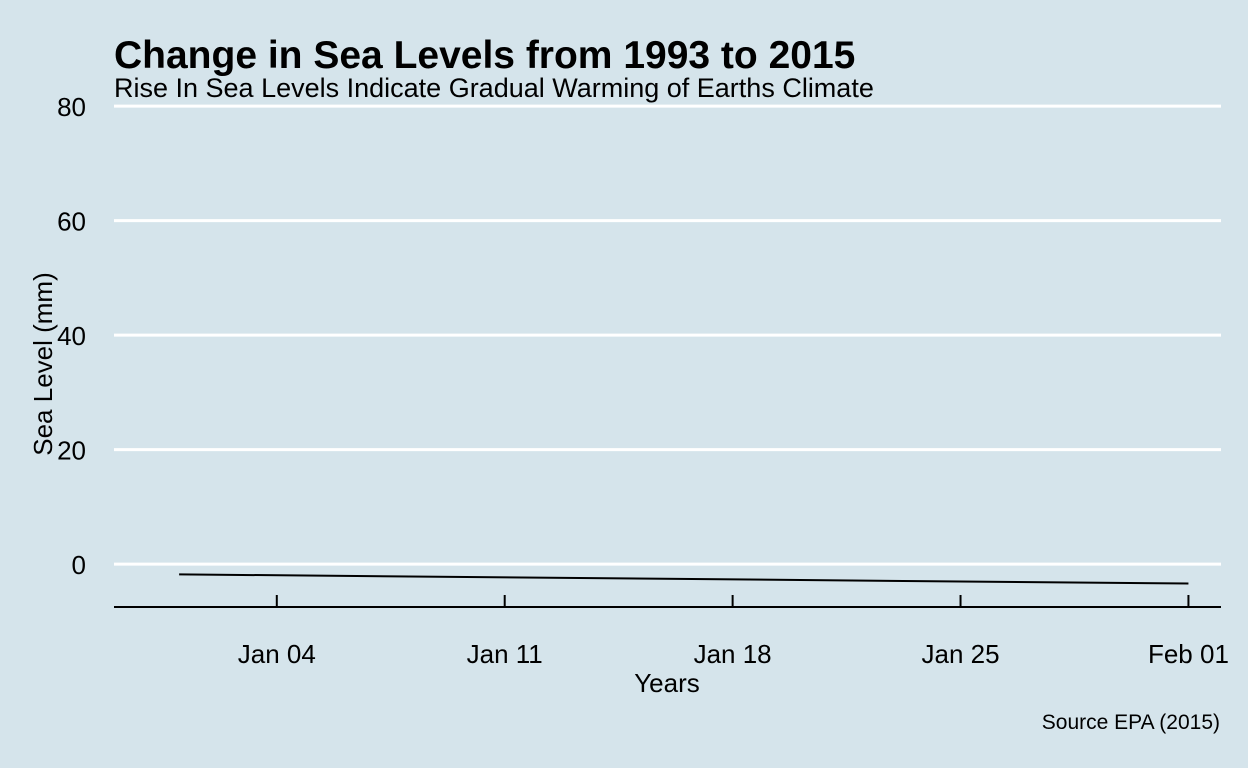 The width and height of the screenshot is (1248, 768). I want to click on y-tick-label: 40, so click(71, 336).